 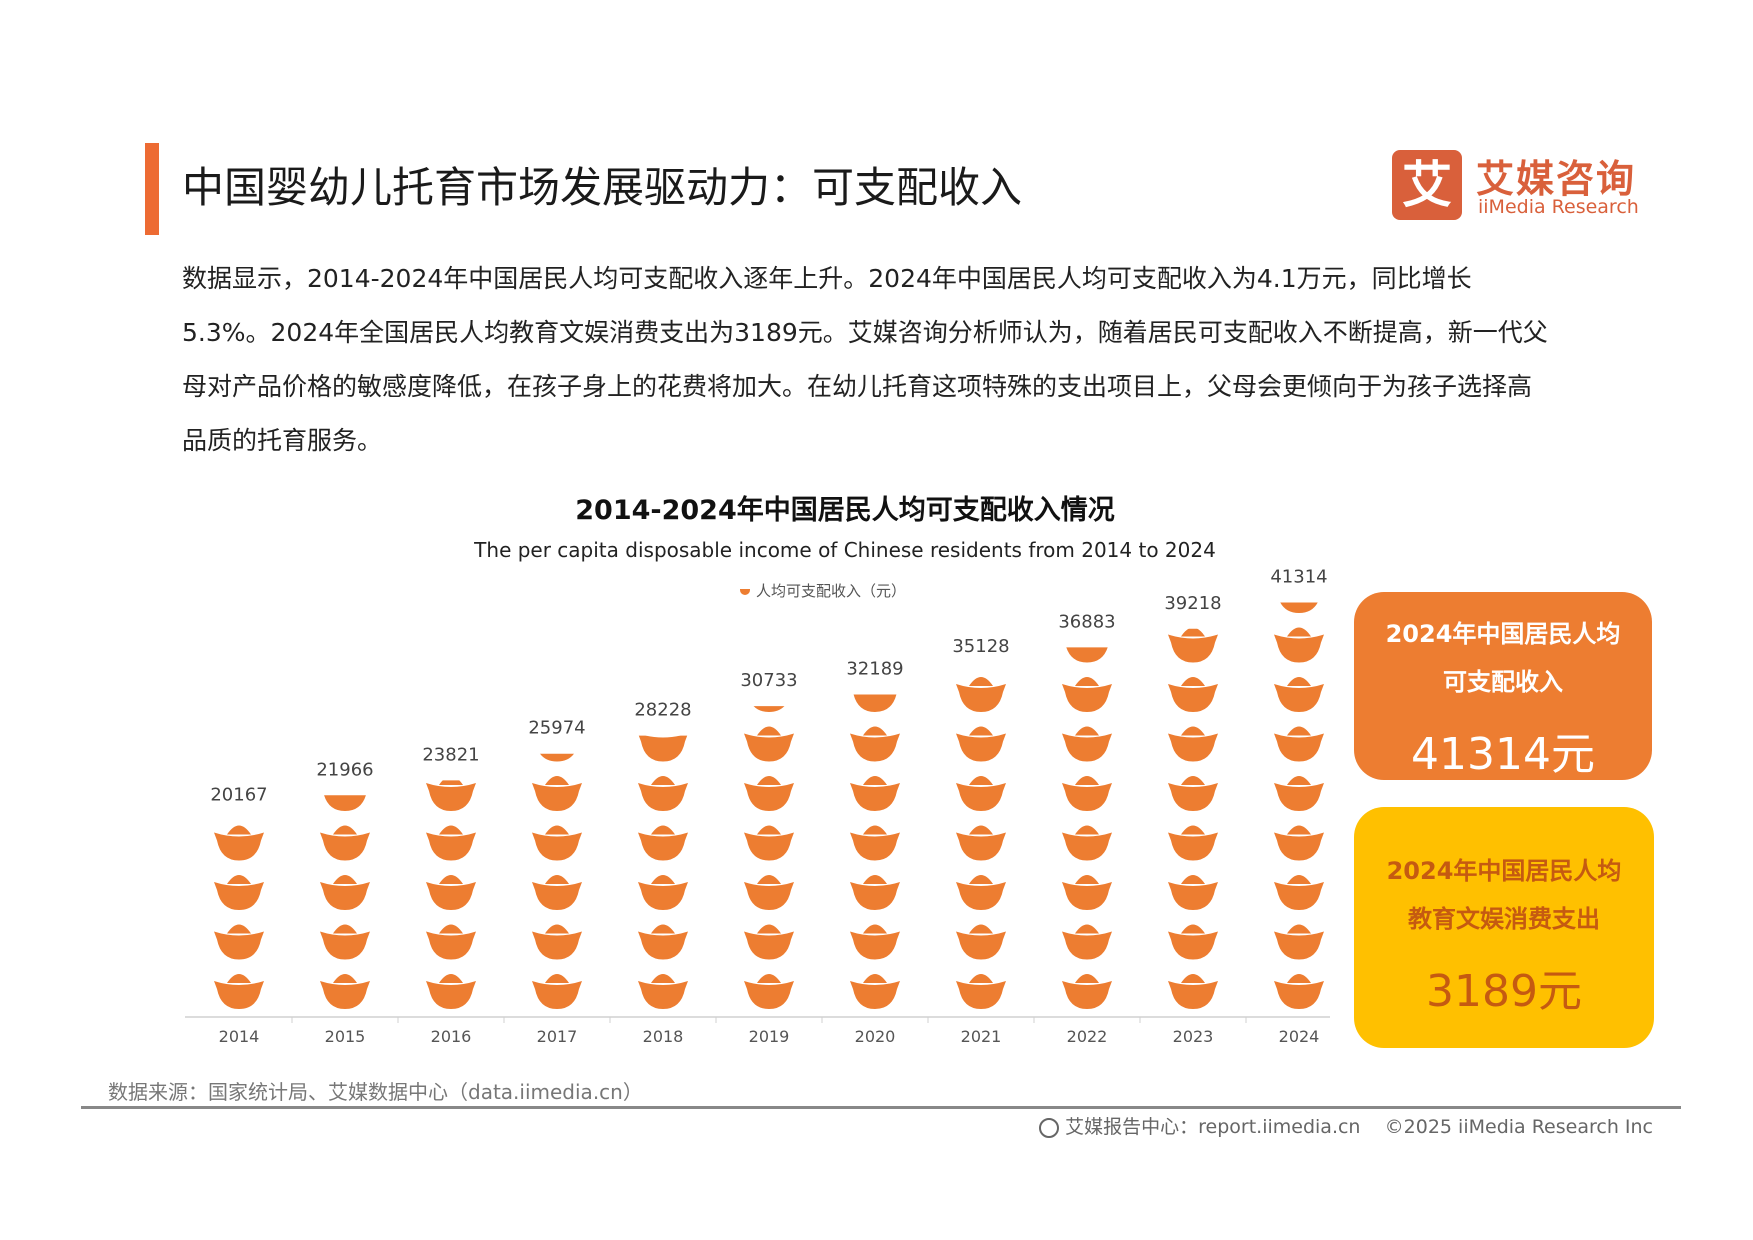 I want to click on x-tick-label: 2020, so click(x=875, y=1036).